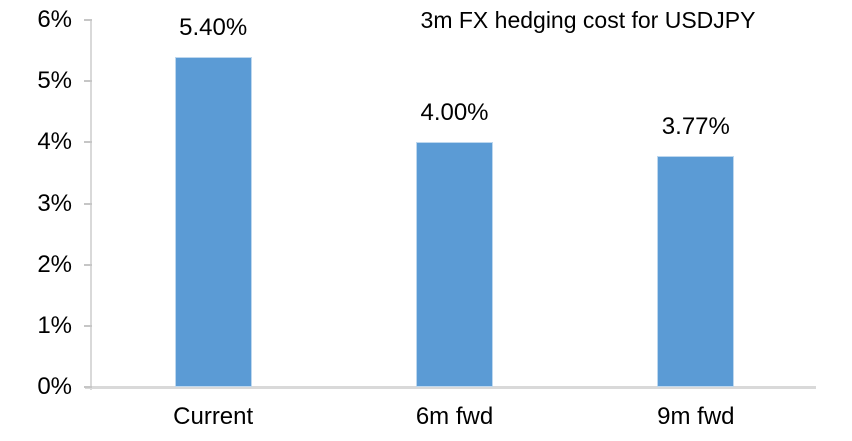 Image resolution: width=852 pixels, height=441 pixels. Describe the element at coordinates (213, 416) in the screenshot. I see `x-axis-category-label: Current` at that location.